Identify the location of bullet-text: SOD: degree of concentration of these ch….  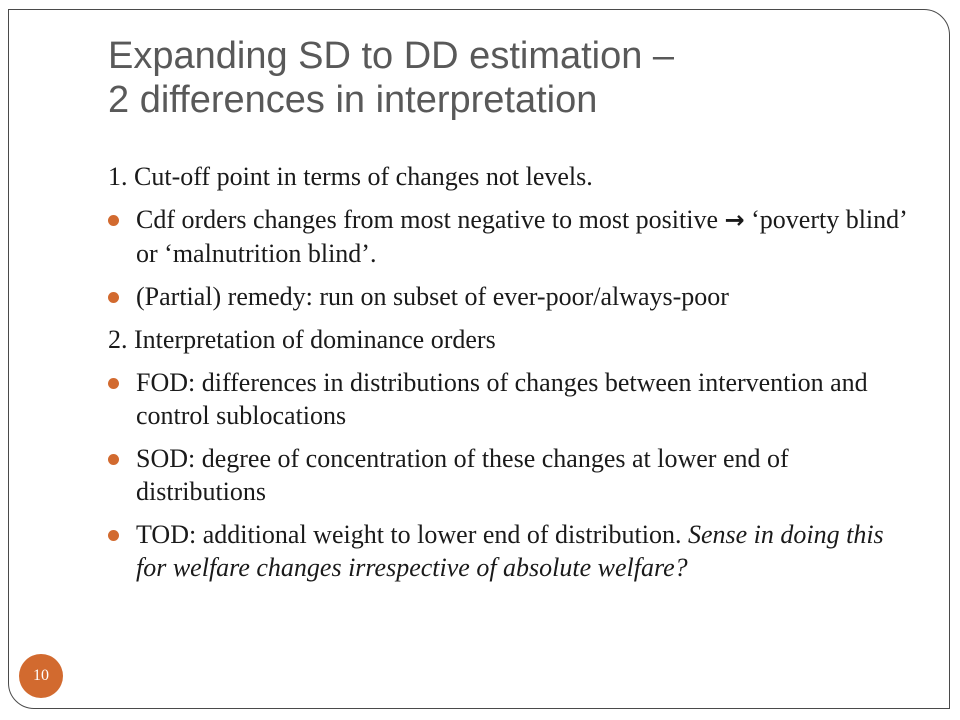
(462, 475).